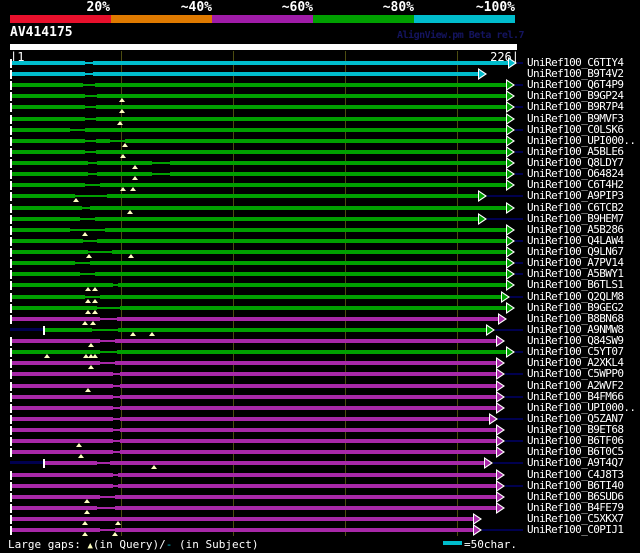 The image size is (640, 553). What do you see at coordinates (575, 195) in the screenshot?
I see `row-label: UniRef100_A9PIP3` at bounding box center [575, 195].